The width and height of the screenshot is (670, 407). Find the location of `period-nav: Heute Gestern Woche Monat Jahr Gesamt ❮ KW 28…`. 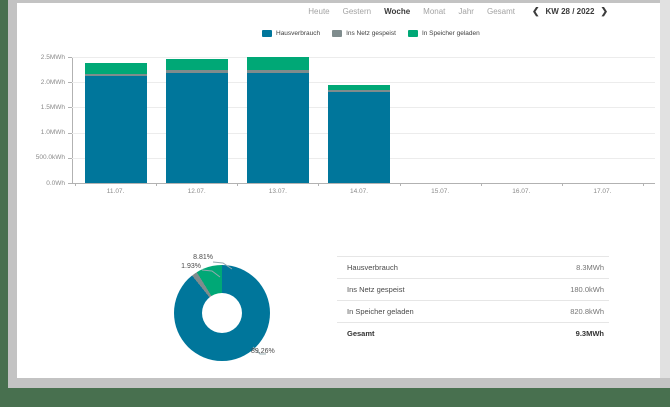

period-nav: Heute Gestern Woche Monat Jahr Gesamt ❮ KW 28… is located at coordinates (458, 11).